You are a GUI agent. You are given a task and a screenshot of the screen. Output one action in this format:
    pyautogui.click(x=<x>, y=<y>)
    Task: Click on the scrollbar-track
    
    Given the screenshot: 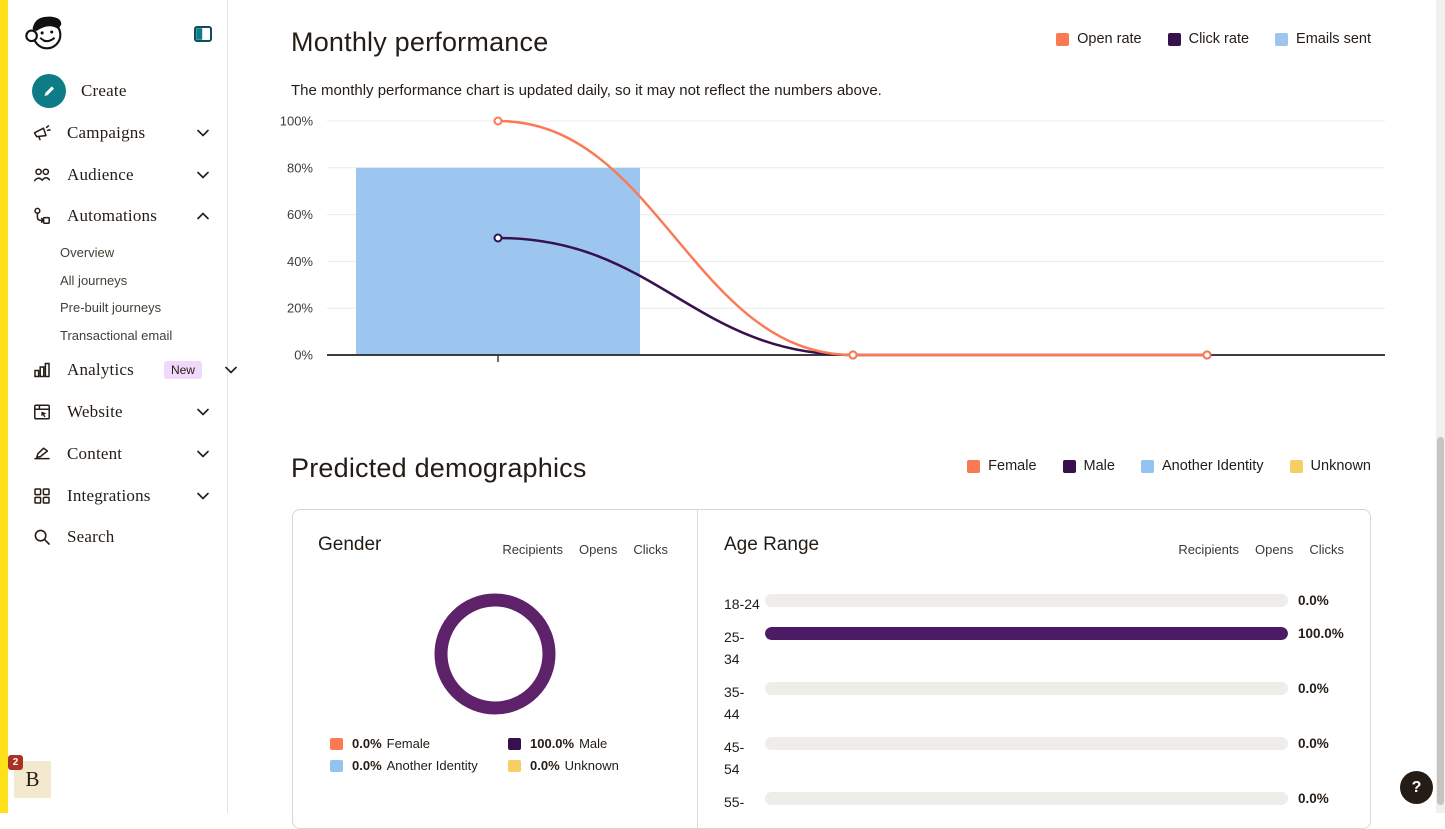 What is the action you would take?
    pyautogui.click(x=1440, y=406)
    